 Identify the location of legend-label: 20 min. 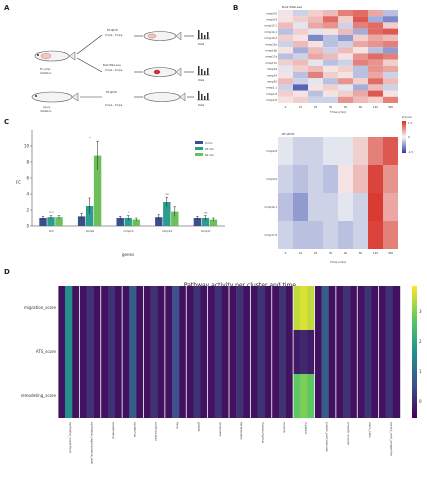
(209, 149).